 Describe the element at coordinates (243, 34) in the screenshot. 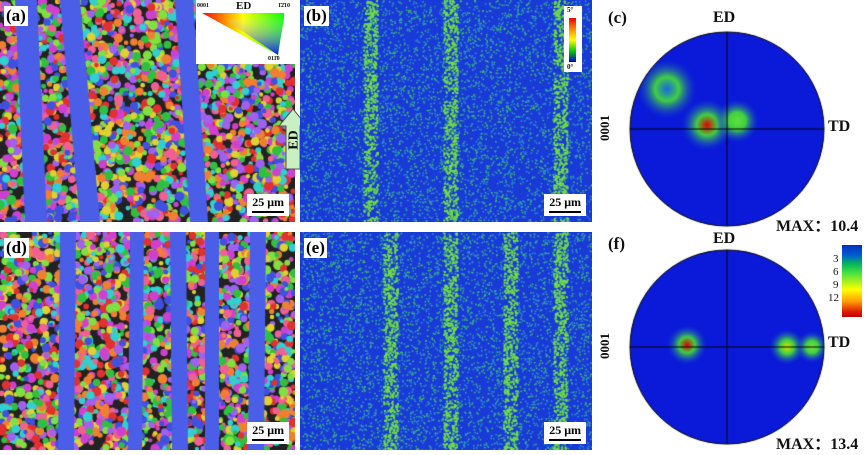

I see `ipf-triangle-icon` at that location.